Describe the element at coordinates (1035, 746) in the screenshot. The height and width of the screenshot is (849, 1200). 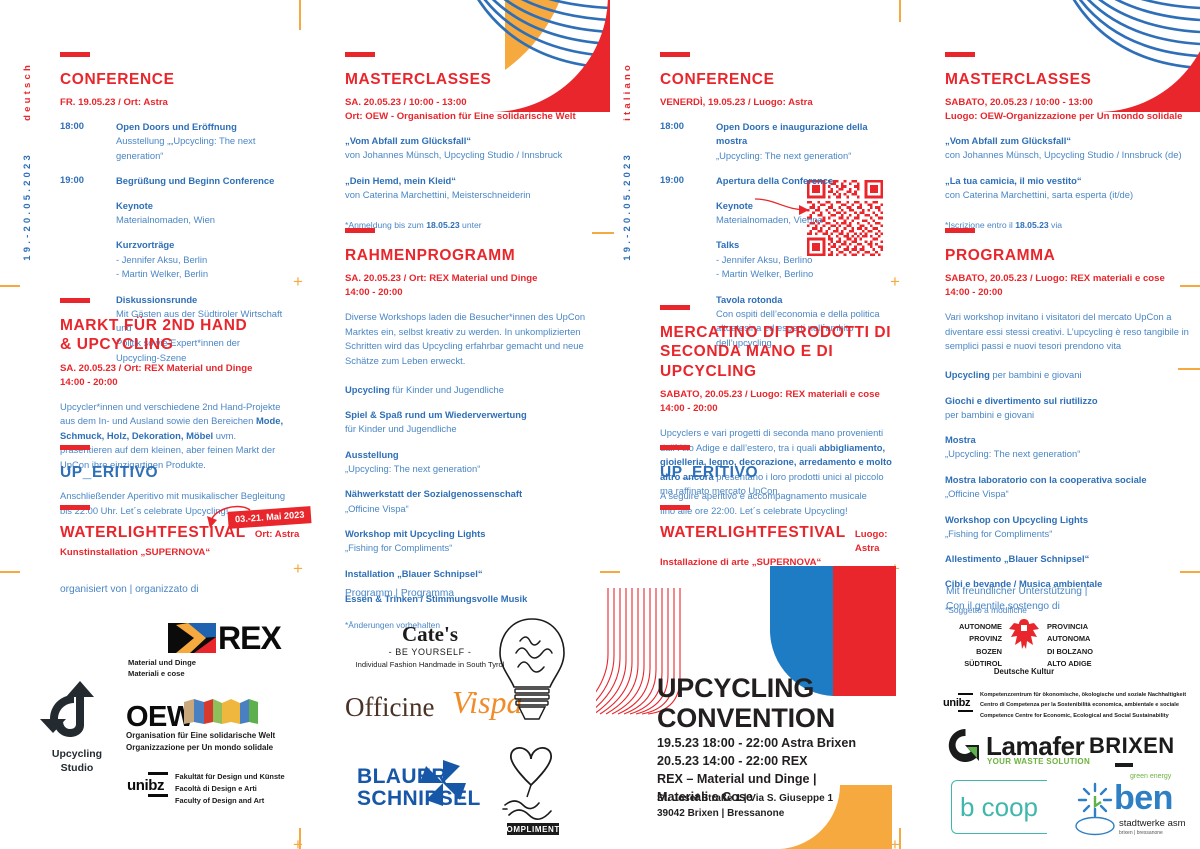
I see `lamafer-logo-wordmark: Lamafer` at that location.